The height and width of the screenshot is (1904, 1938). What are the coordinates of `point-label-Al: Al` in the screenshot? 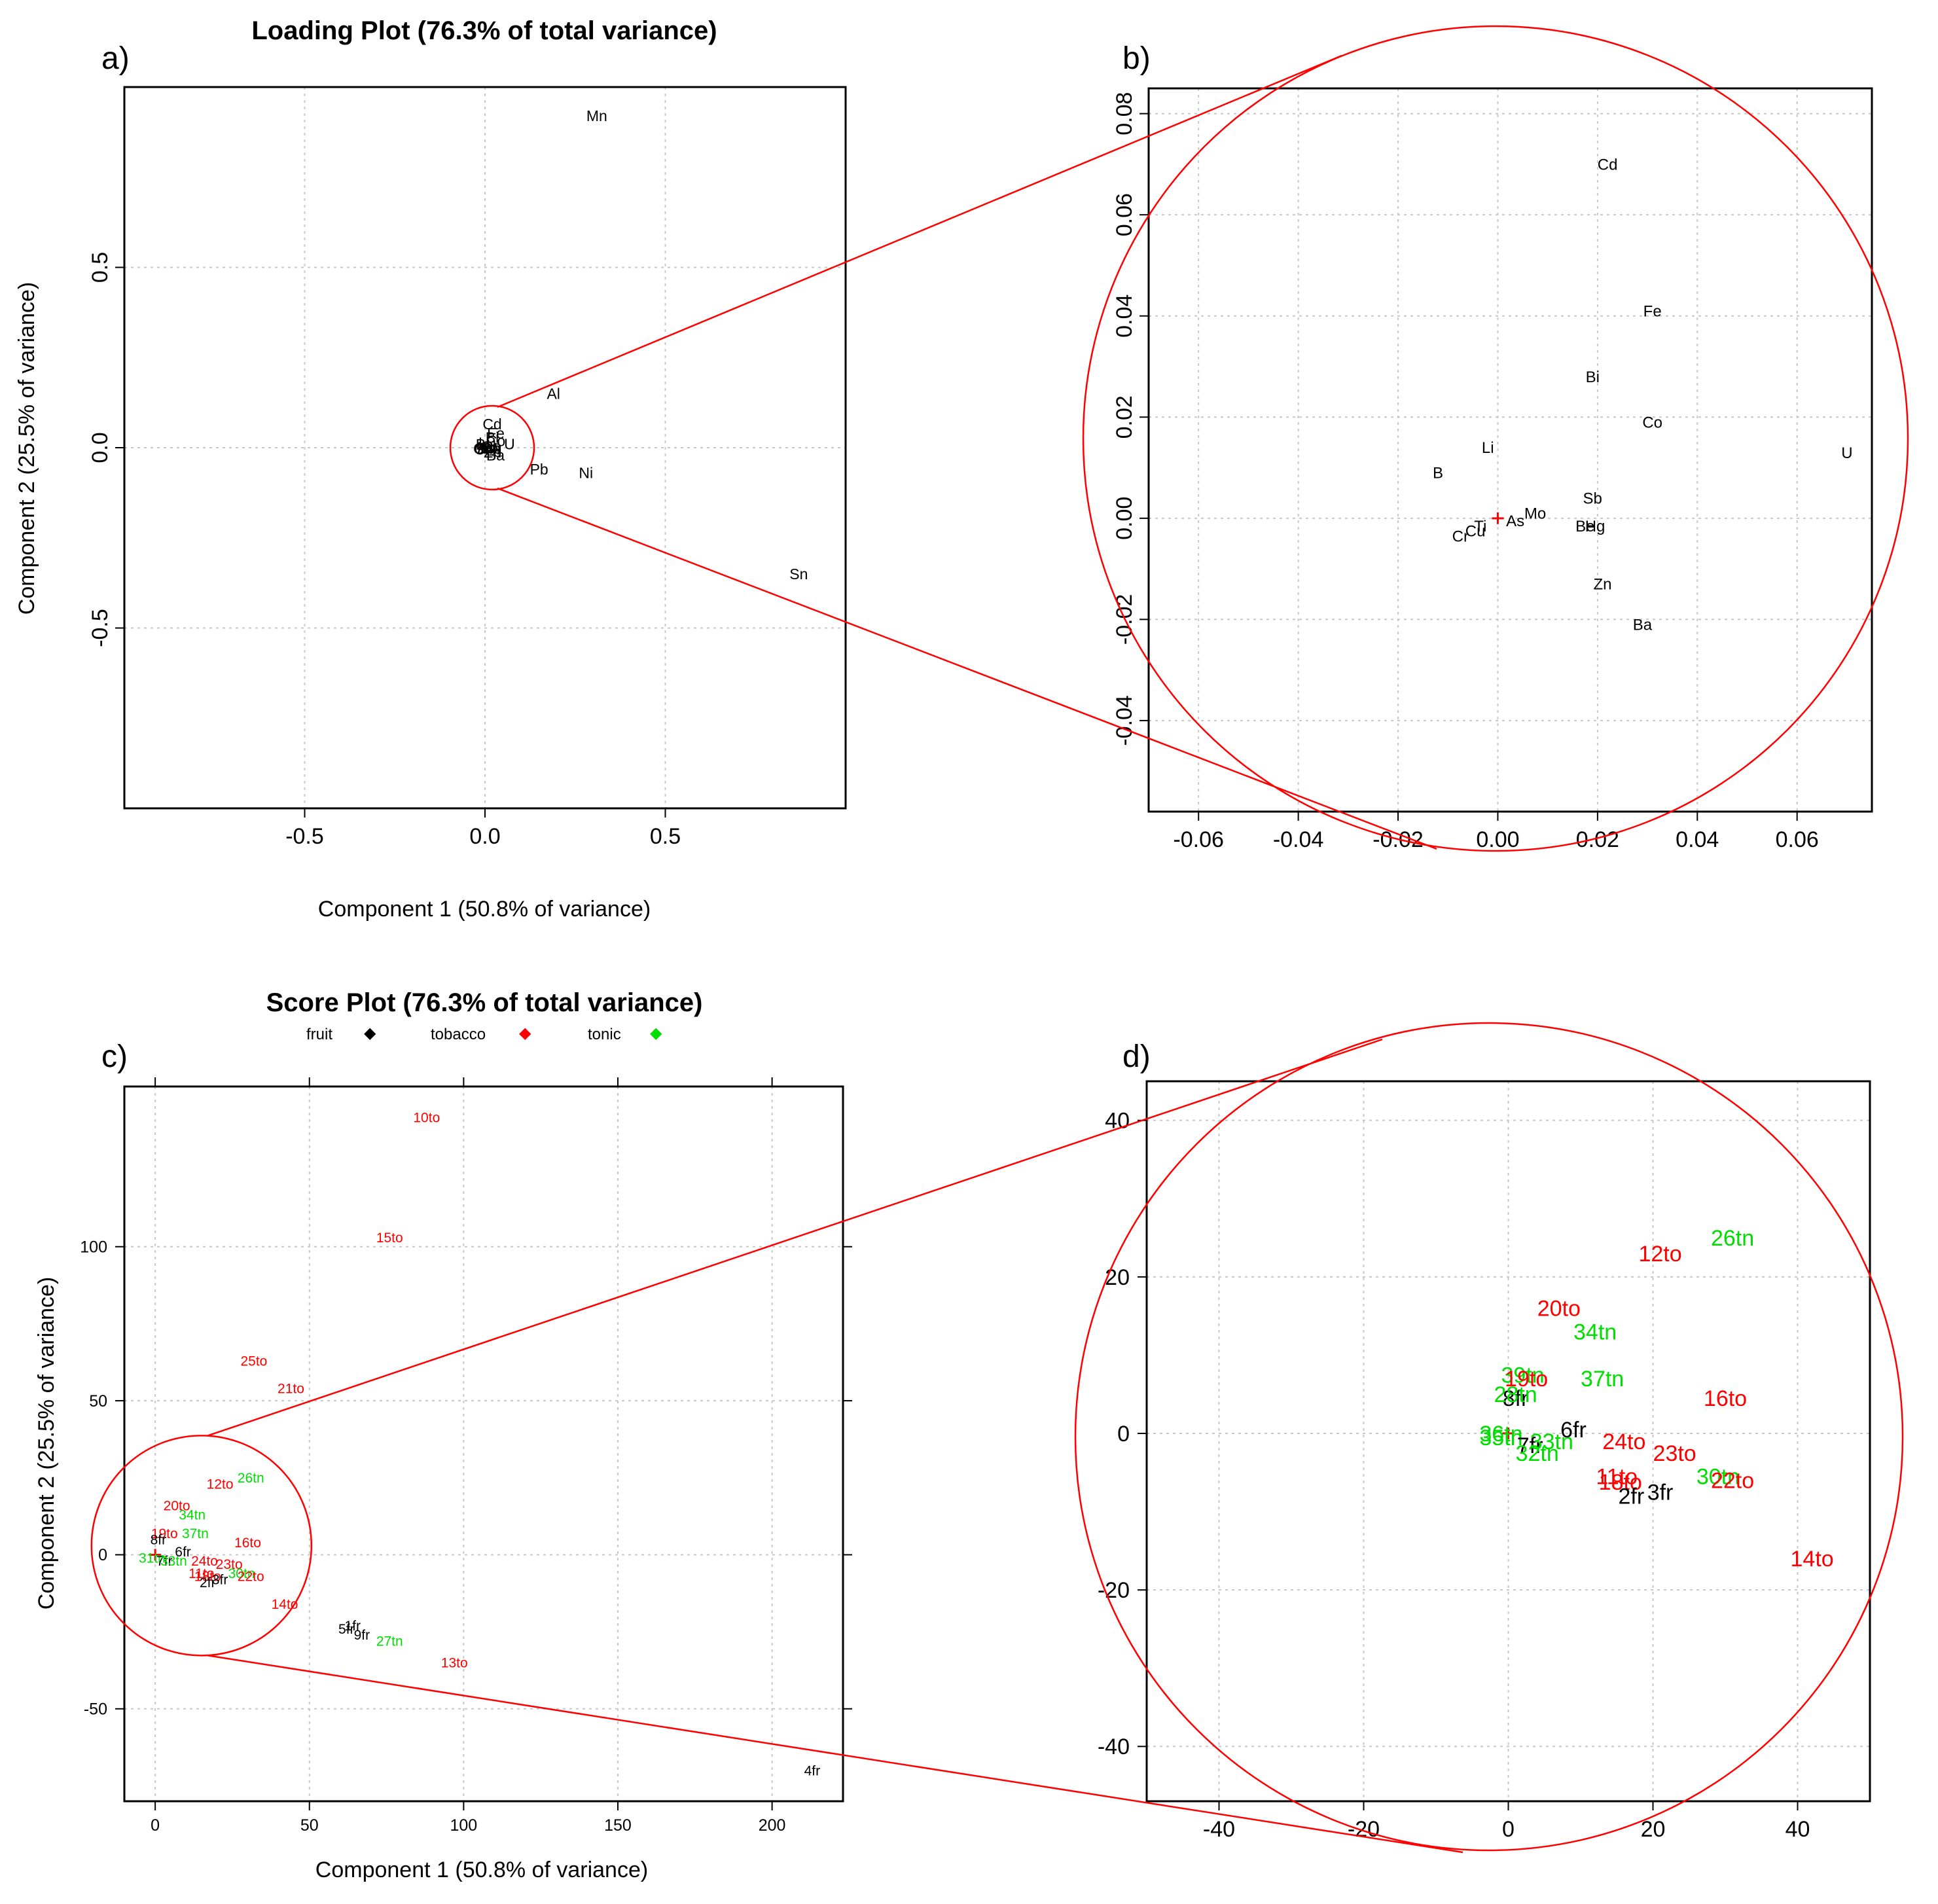 It's located at (553, 393).